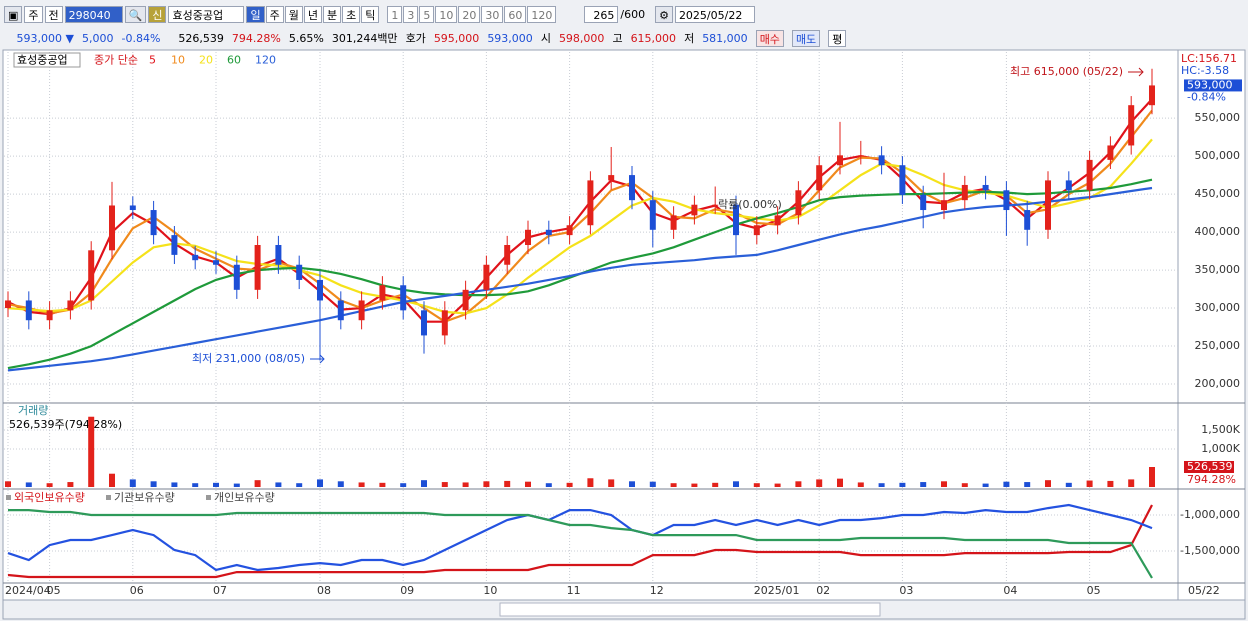  What do you see at coordinates (411, 14) in the screenshot?
I see `interval-button: 3` at bounding box center [411, 14].